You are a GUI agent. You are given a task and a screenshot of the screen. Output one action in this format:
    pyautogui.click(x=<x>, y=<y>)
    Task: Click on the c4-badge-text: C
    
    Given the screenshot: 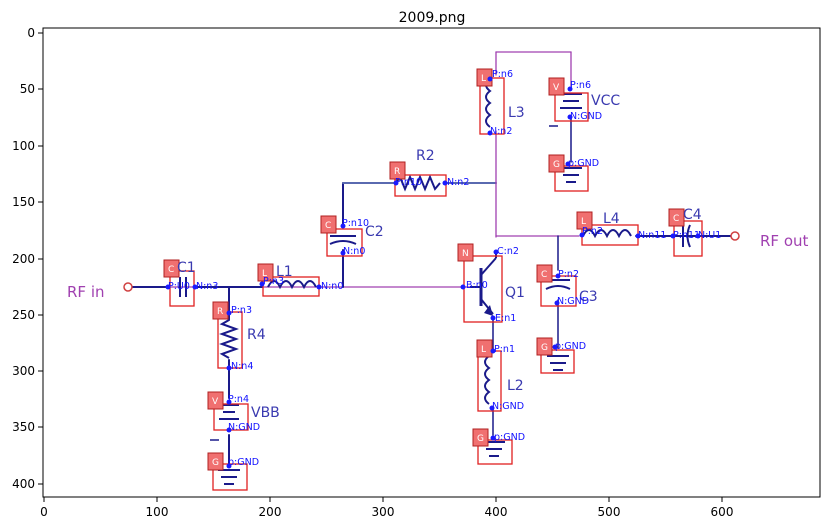 What is the action you would take?
    pyautogui.click(x=676, y=219)
    